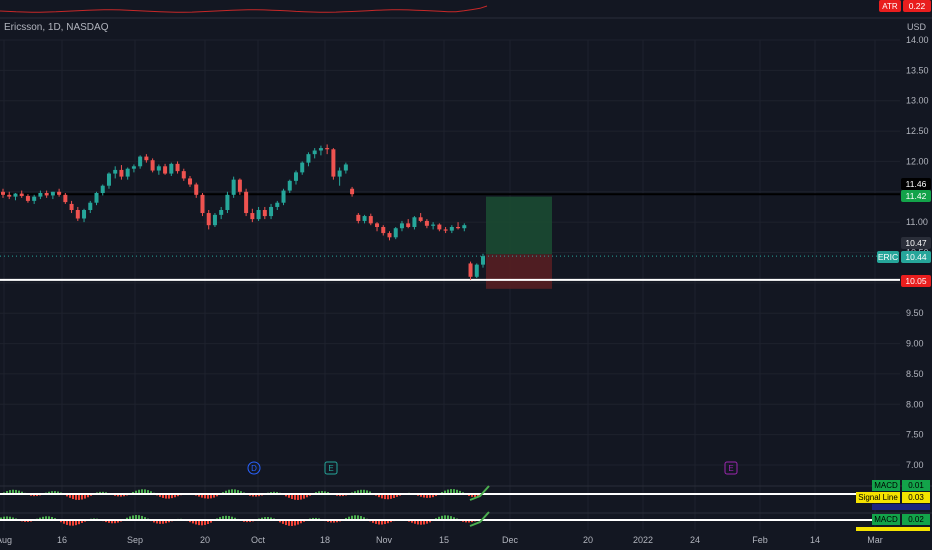 This screenshot has width=932, height=550. I want to click on macd-label-2: MACD, so click(886, 519).